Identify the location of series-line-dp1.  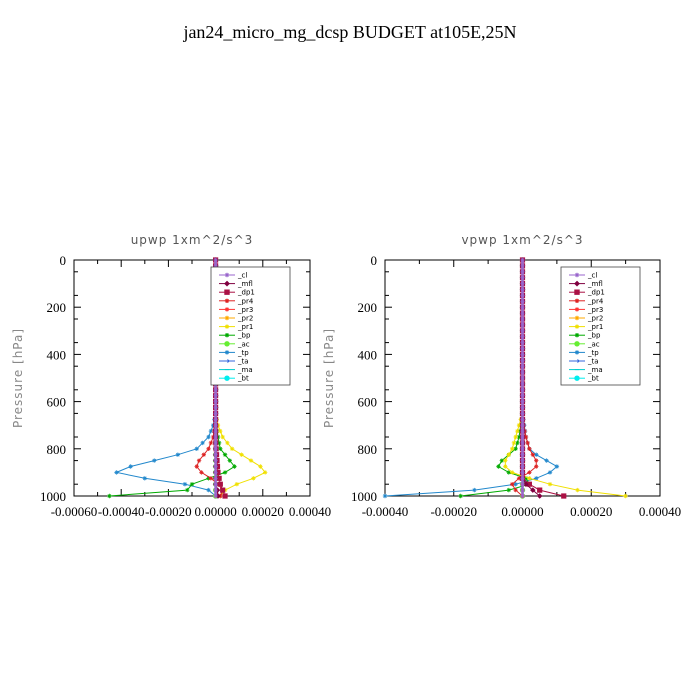
(543, 378).